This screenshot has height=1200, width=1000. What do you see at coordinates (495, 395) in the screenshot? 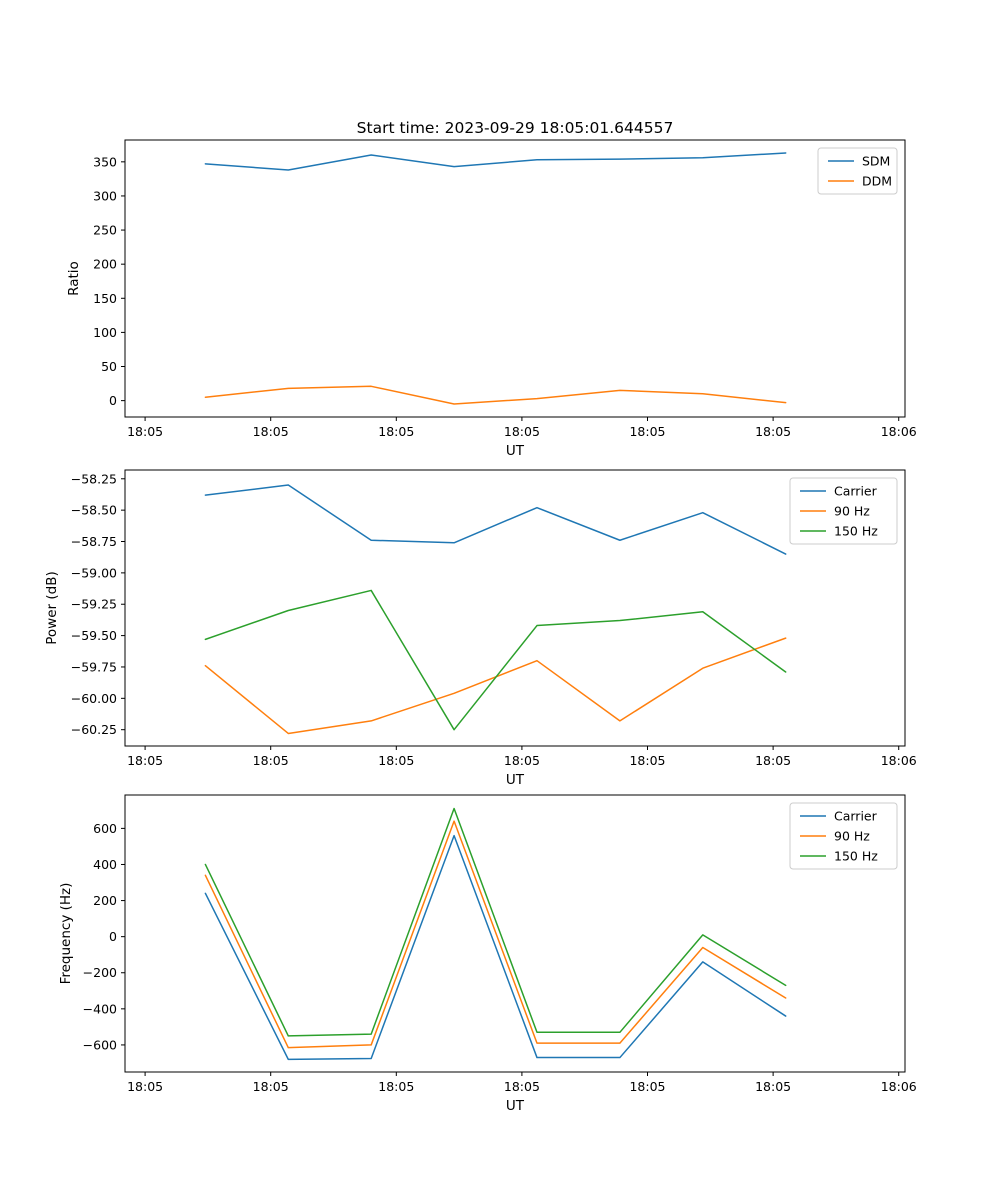
I see `series-line-ddm` at bounding box center [495, 395].